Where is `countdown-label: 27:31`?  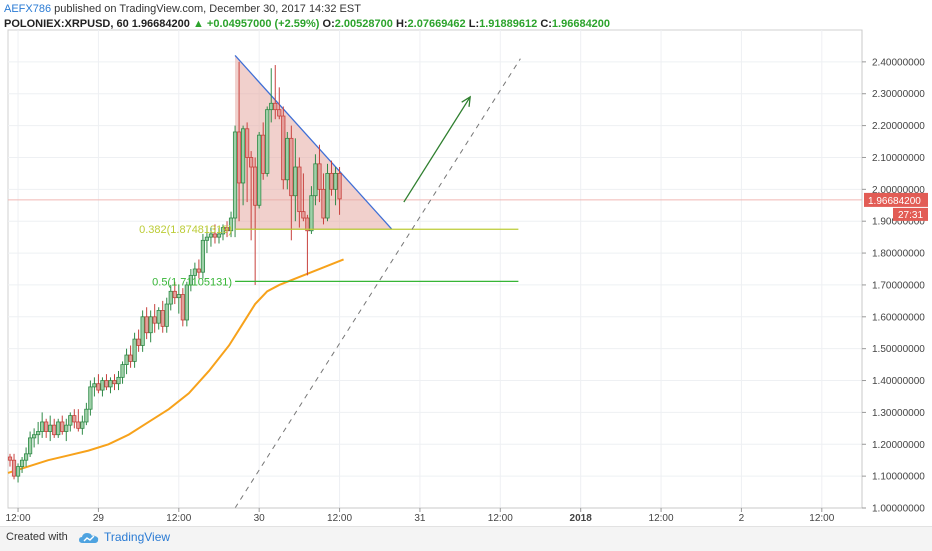 countdown-label: 27:31 is located at coordinates (910, 215).